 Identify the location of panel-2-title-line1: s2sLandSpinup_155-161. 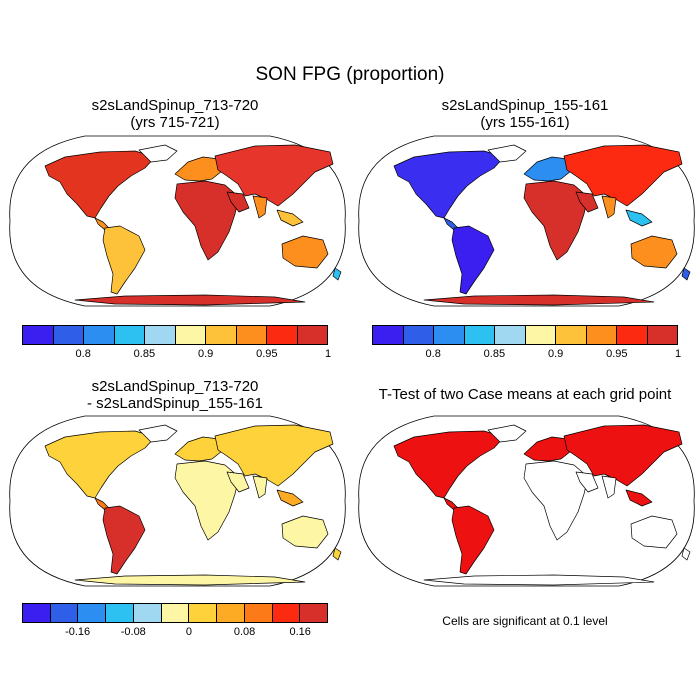
(525, 105).